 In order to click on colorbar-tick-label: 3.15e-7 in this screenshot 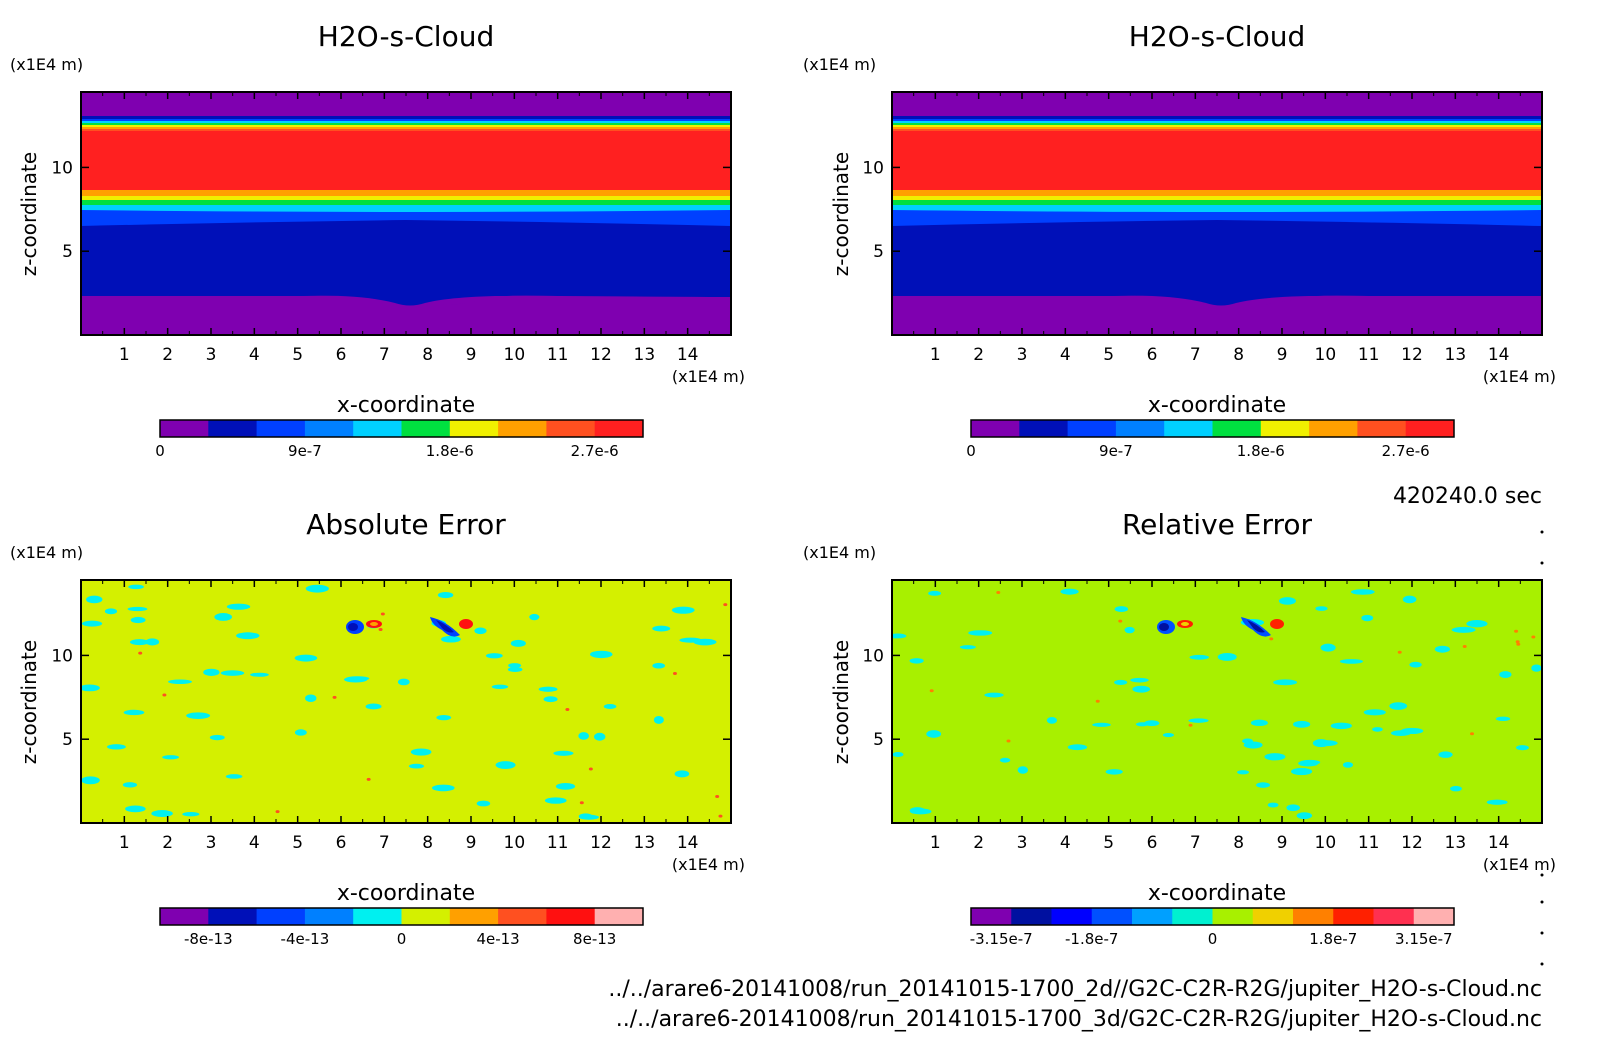, I will do `click(1424, 939)`.